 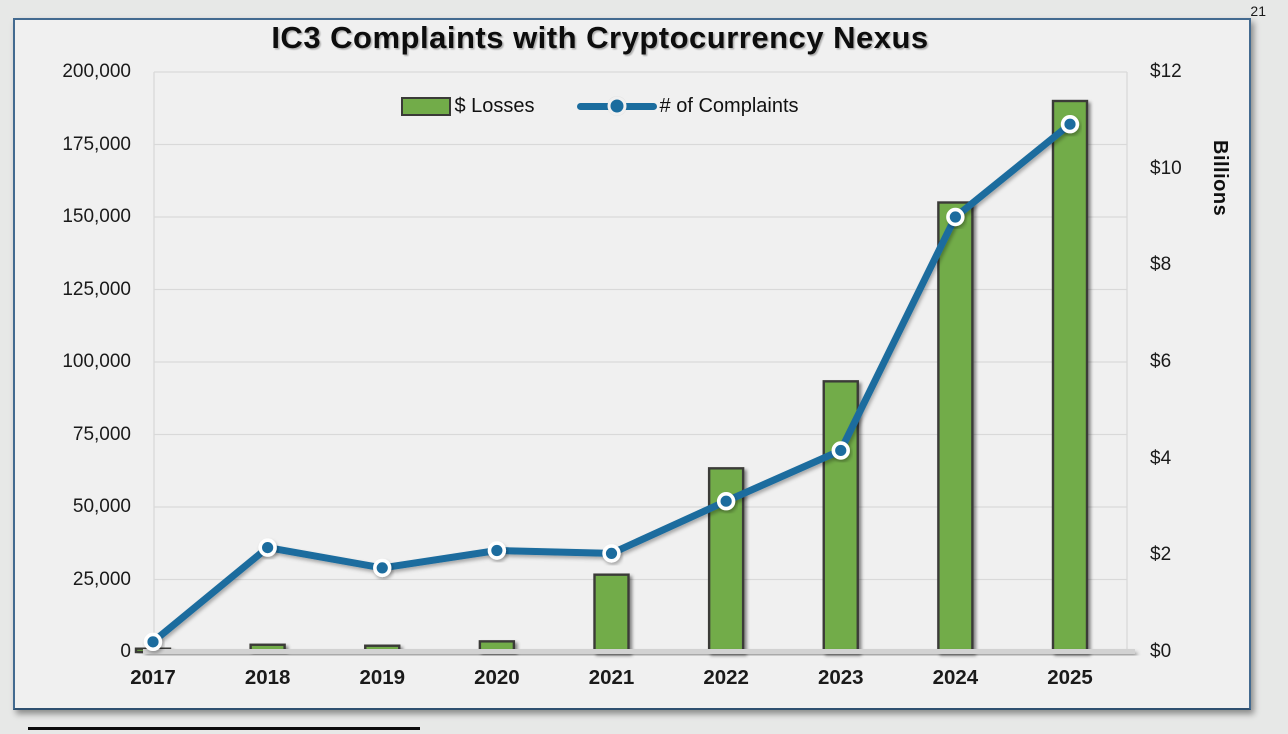 I want to click on x-axis-tick-2017: 2017, so click(x=153, y=677).